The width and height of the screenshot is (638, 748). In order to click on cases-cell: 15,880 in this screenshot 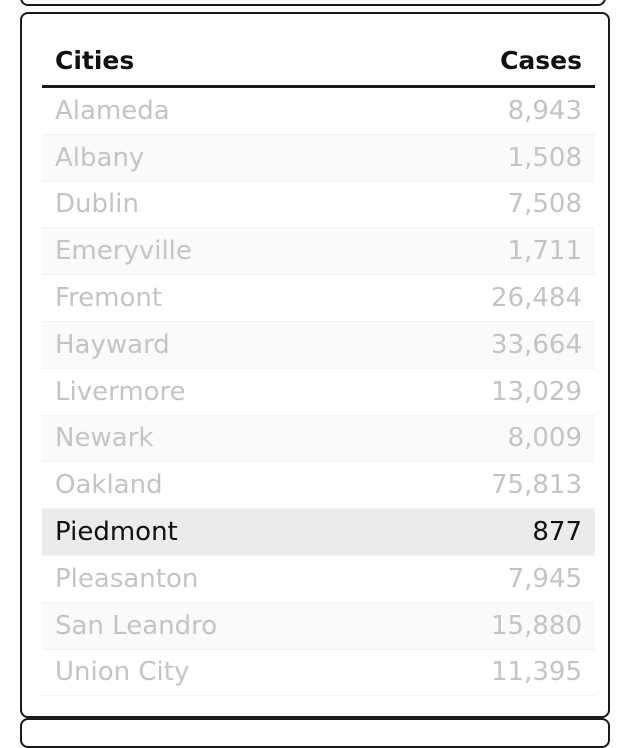, I will do `click(536, 625)`.